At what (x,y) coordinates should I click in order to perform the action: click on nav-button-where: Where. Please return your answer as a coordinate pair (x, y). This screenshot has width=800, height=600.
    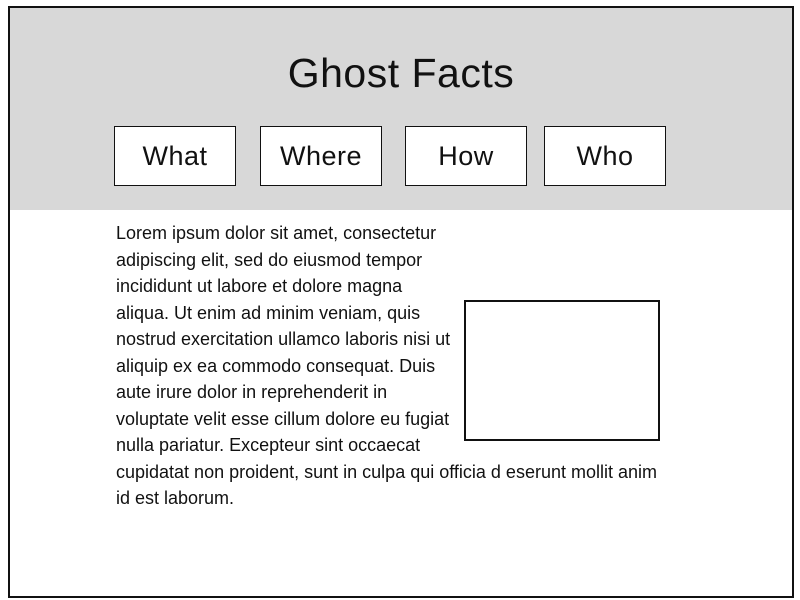
    Looking at the image, I should click on (321, 156).